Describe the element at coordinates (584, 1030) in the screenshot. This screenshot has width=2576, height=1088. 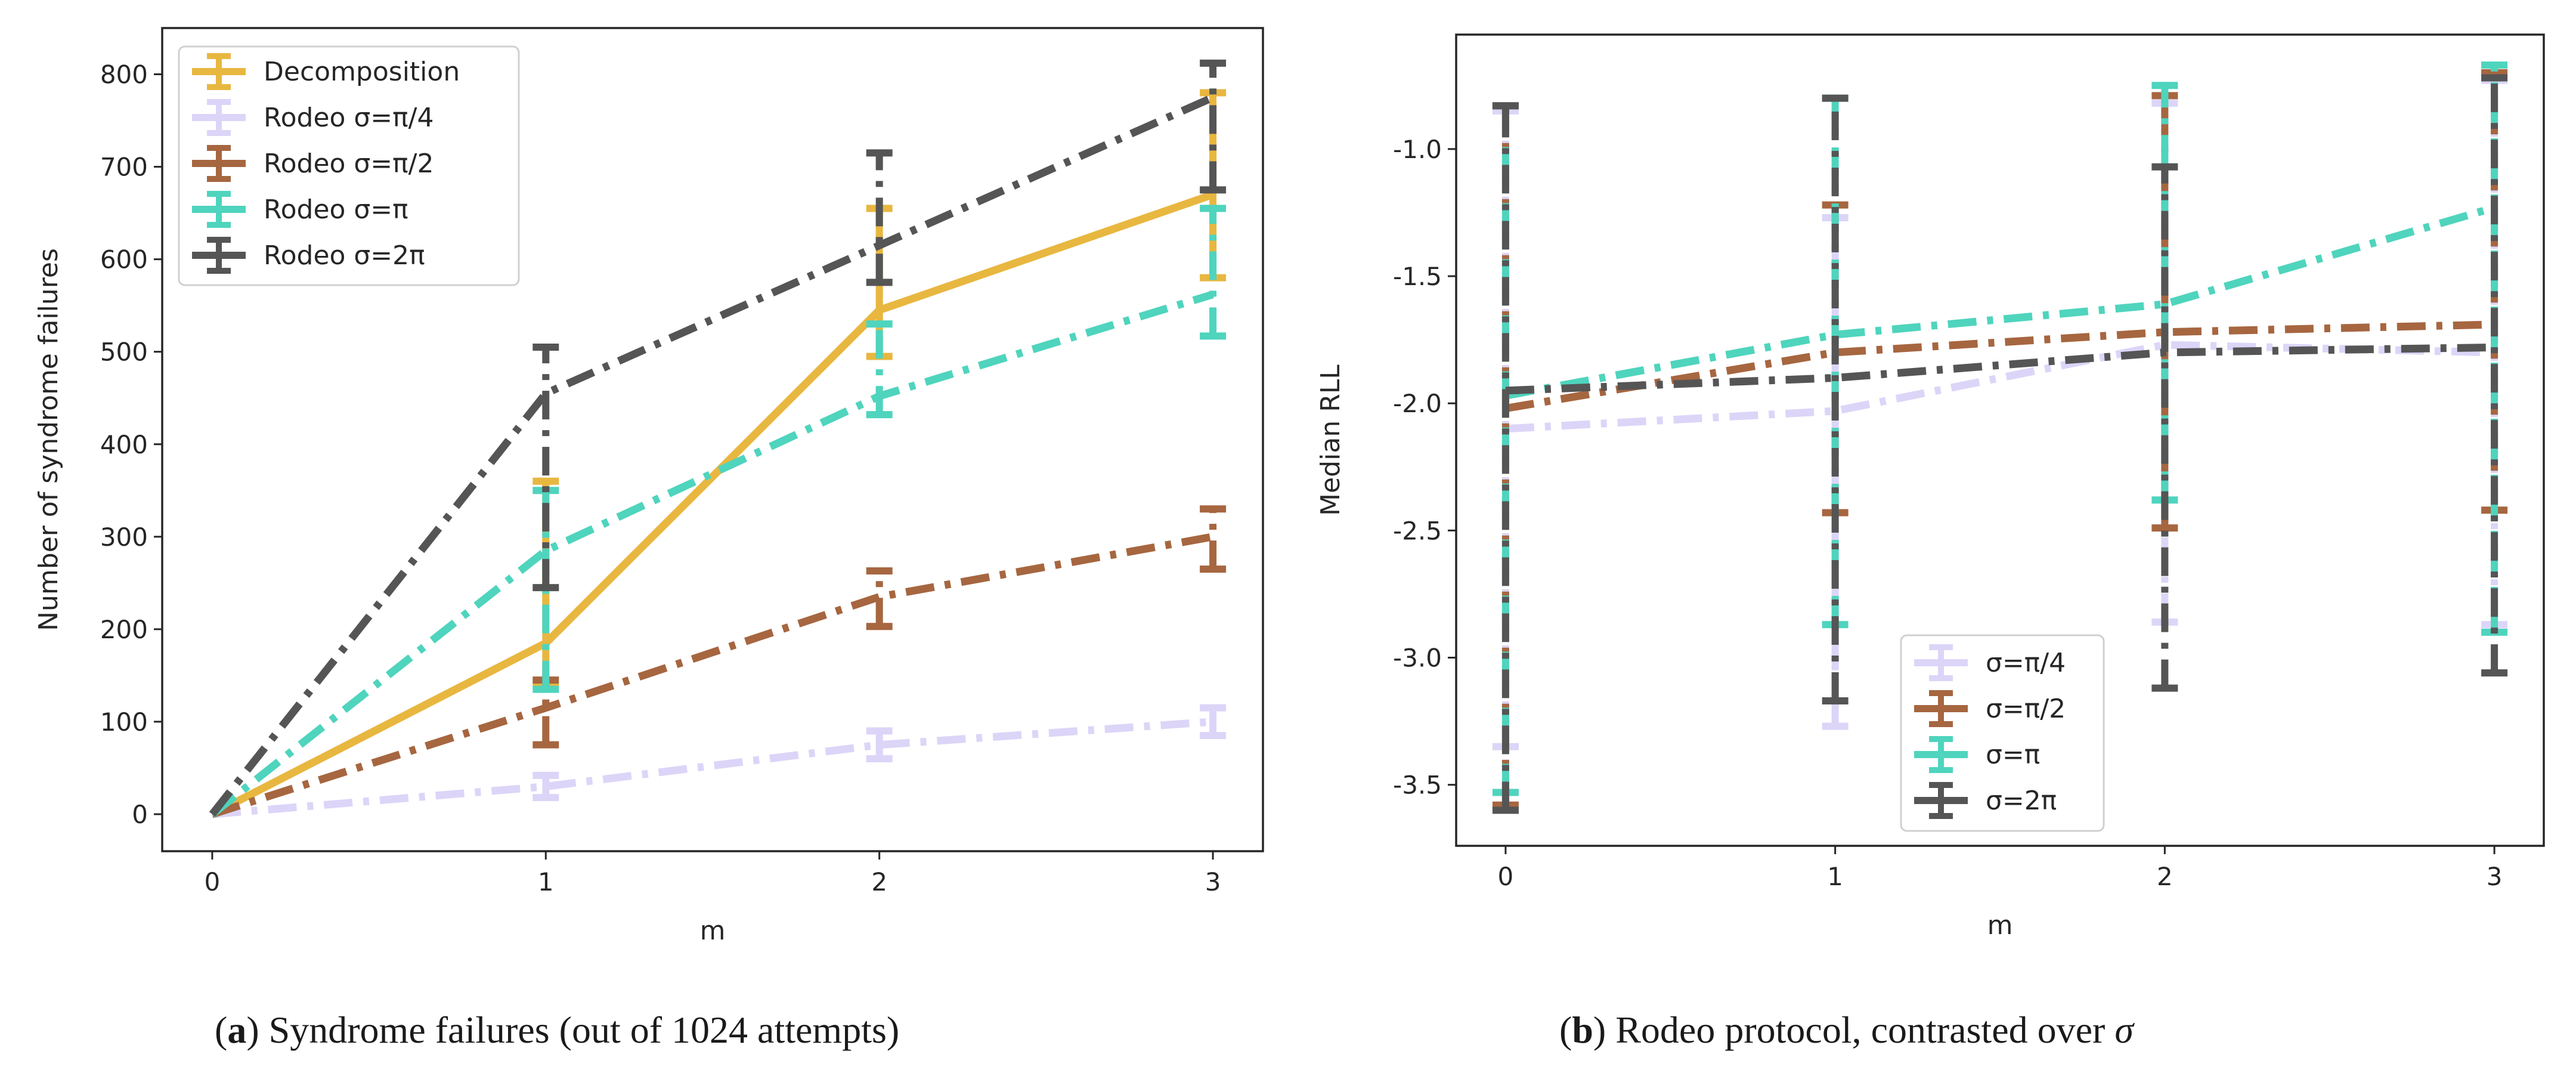
I see `caption-a-text: Syndrome failures (out of 1024 attempts)` at that location.